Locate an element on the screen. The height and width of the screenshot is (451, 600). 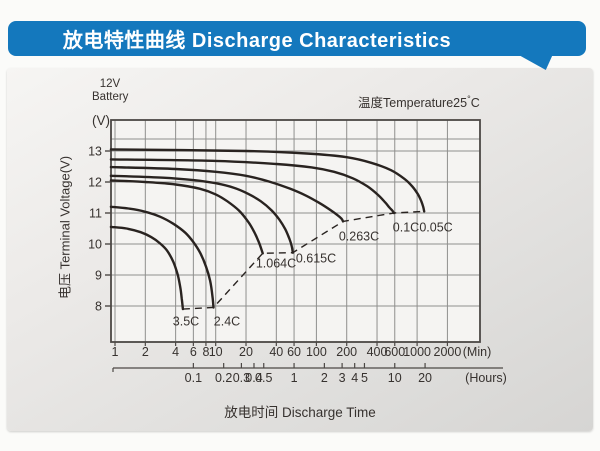
y-tick-label-12: 12 is located at coordinates (95, 183).